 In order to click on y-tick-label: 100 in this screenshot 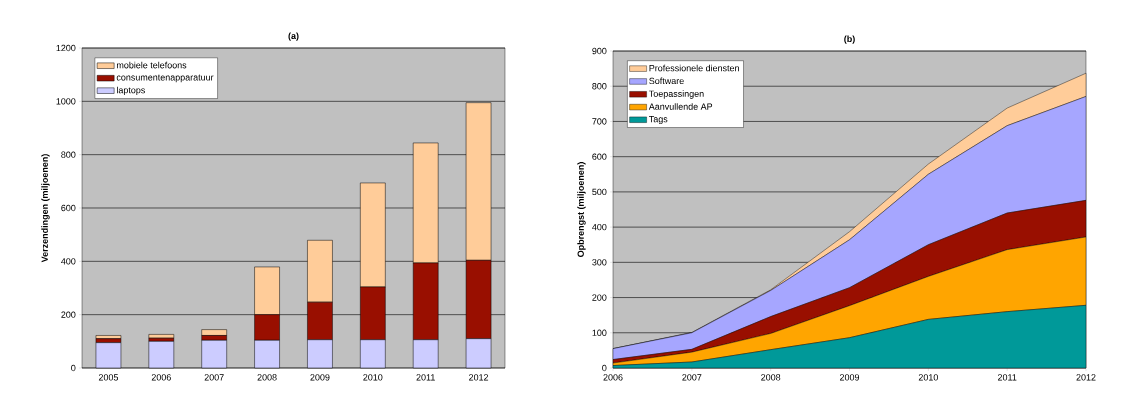, I will do `click(599, 332)`.